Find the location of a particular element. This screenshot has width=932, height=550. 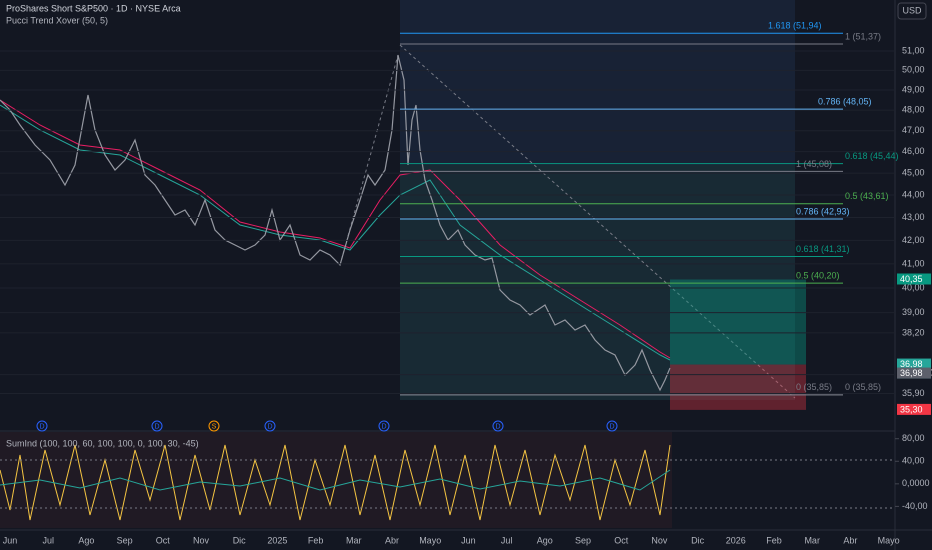

y-tick-label: 44,00 is located at coordinates (913, 194).